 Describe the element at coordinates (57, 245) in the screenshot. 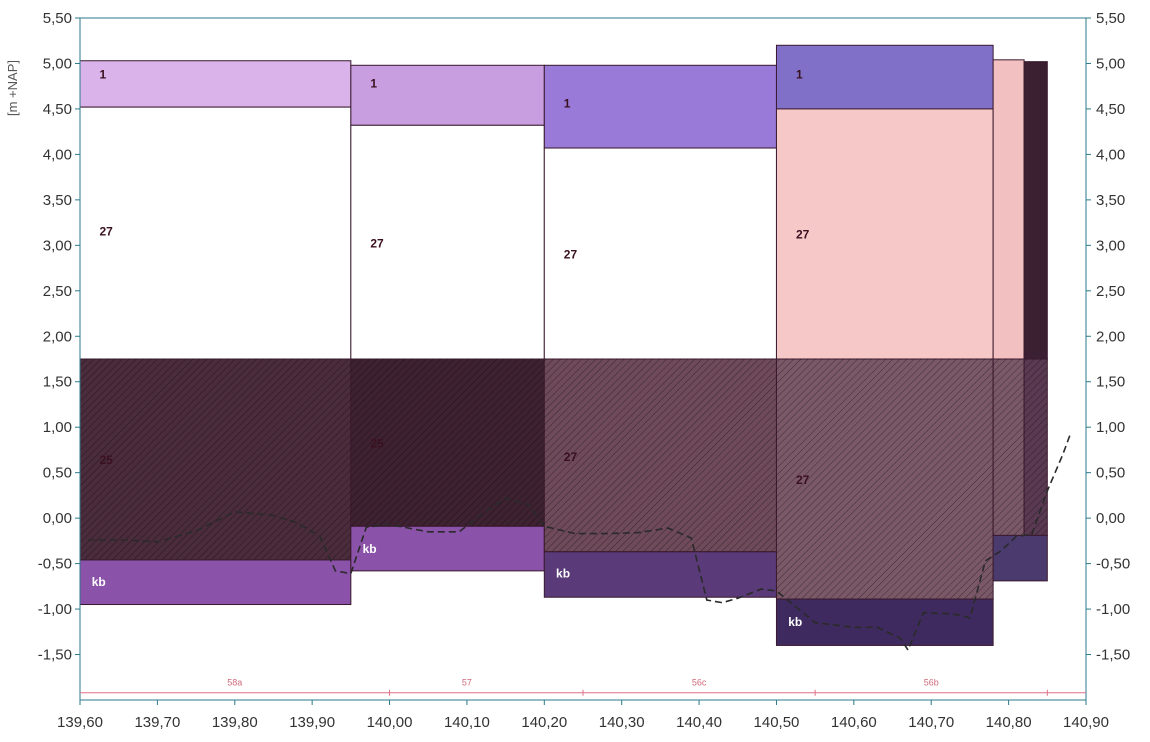

I see `y-tick-label-left: 3,00` at that location.